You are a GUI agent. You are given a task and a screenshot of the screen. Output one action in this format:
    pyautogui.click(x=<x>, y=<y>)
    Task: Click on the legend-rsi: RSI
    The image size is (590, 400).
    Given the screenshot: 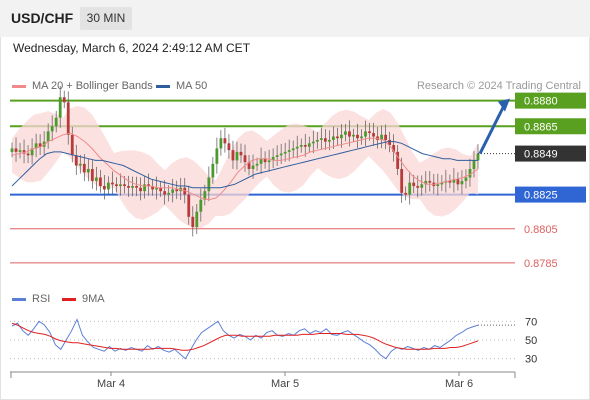 What is the action you would take?
    pyautogui.click(x=31, y=299)
    